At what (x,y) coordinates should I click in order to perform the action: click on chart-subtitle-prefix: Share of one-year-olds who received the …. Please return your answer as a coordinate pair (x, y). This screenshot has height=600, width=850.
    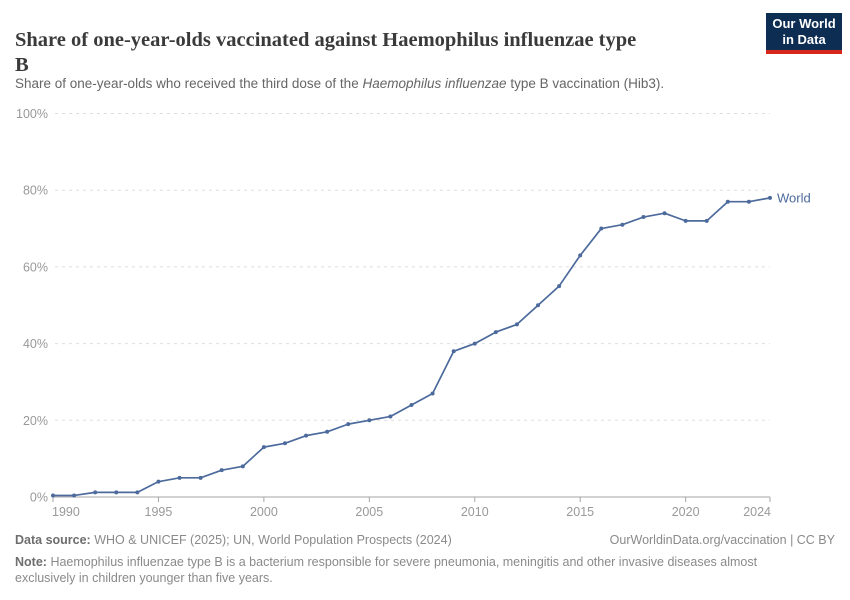
    Looking at the image, I should click on (189, 83).